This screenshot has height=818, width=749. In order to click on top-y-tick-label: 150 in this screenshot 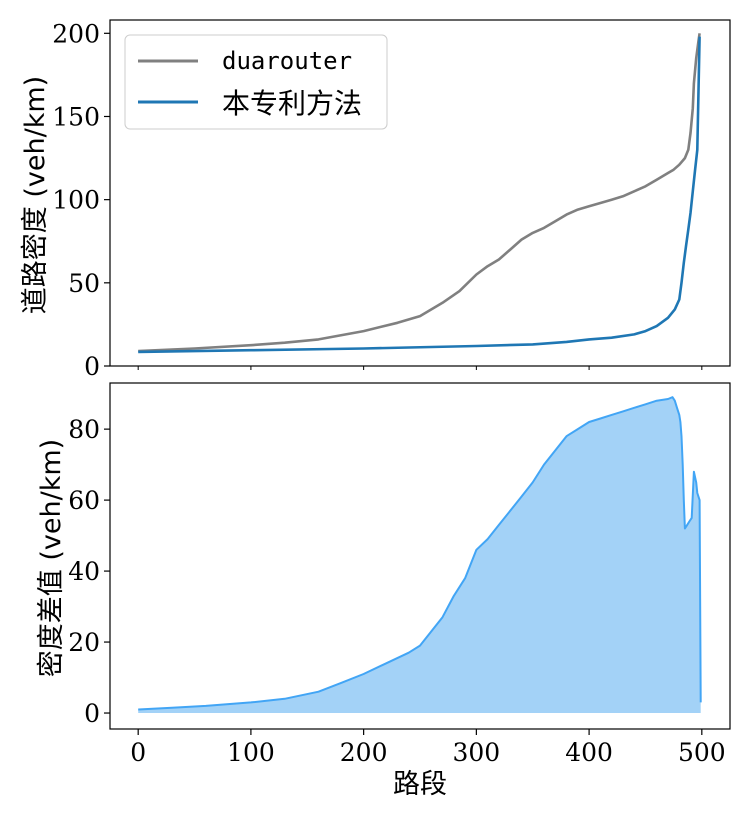, I will do `click(76, 116)`.